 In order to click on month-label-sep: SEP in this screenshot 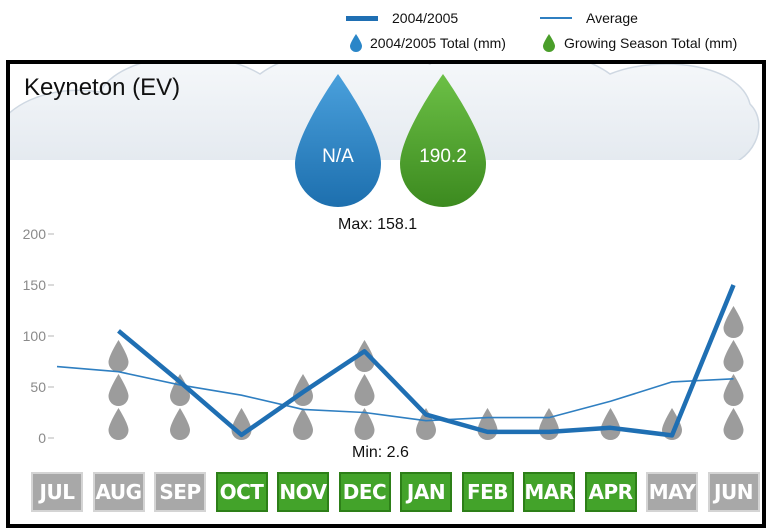, I will do `click(180, 492)`.